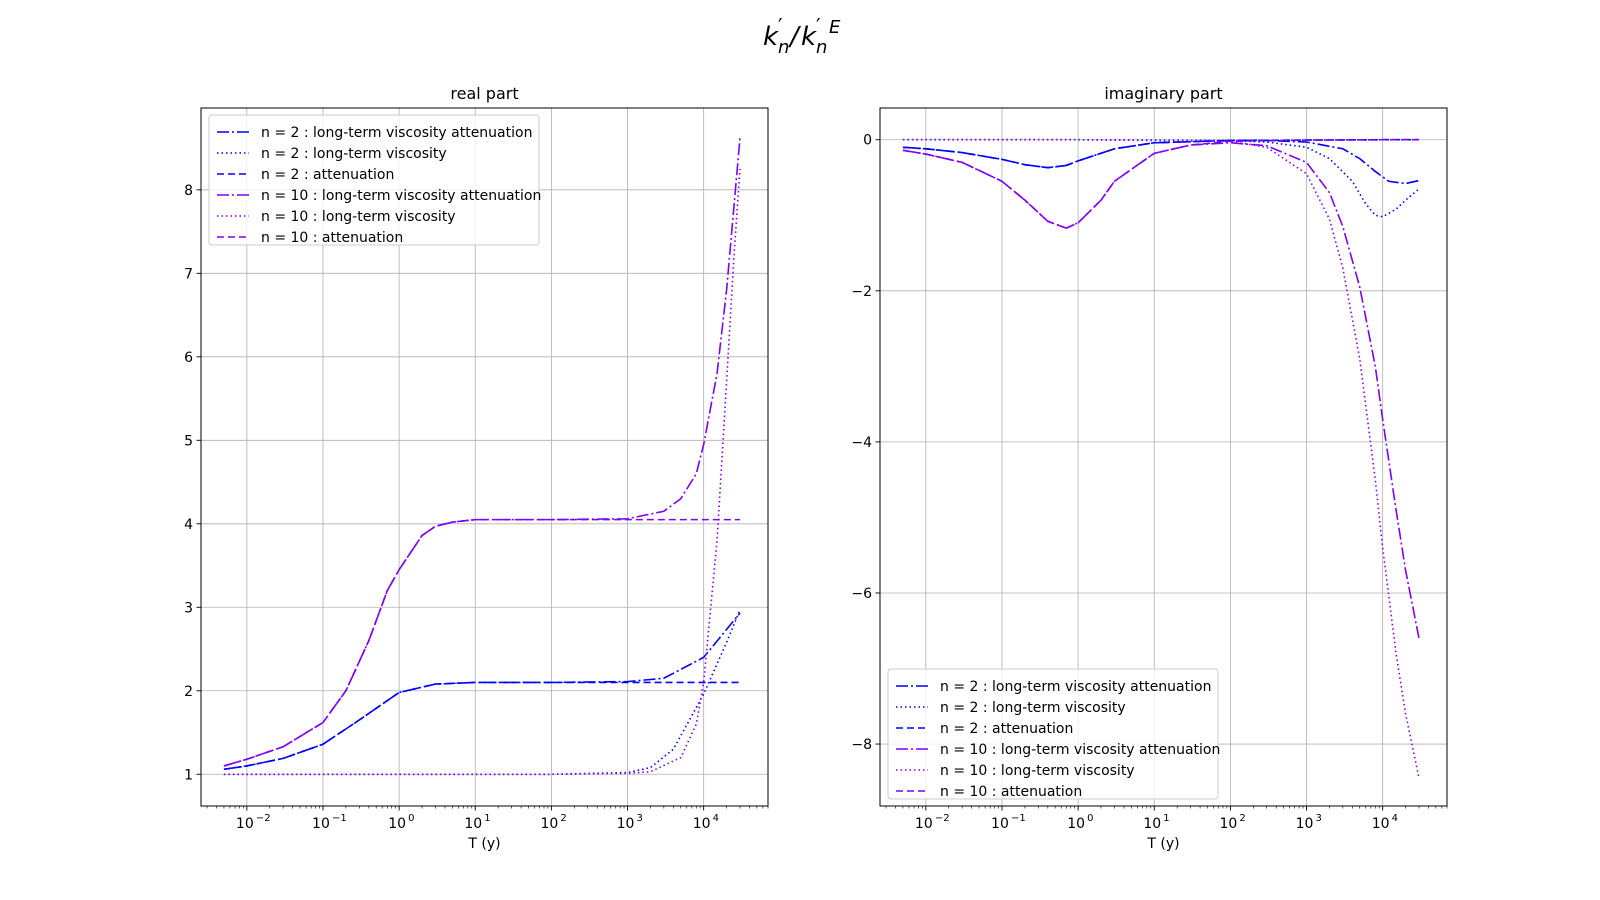  I want to click on title-sup-e: E, so click(835, 27).